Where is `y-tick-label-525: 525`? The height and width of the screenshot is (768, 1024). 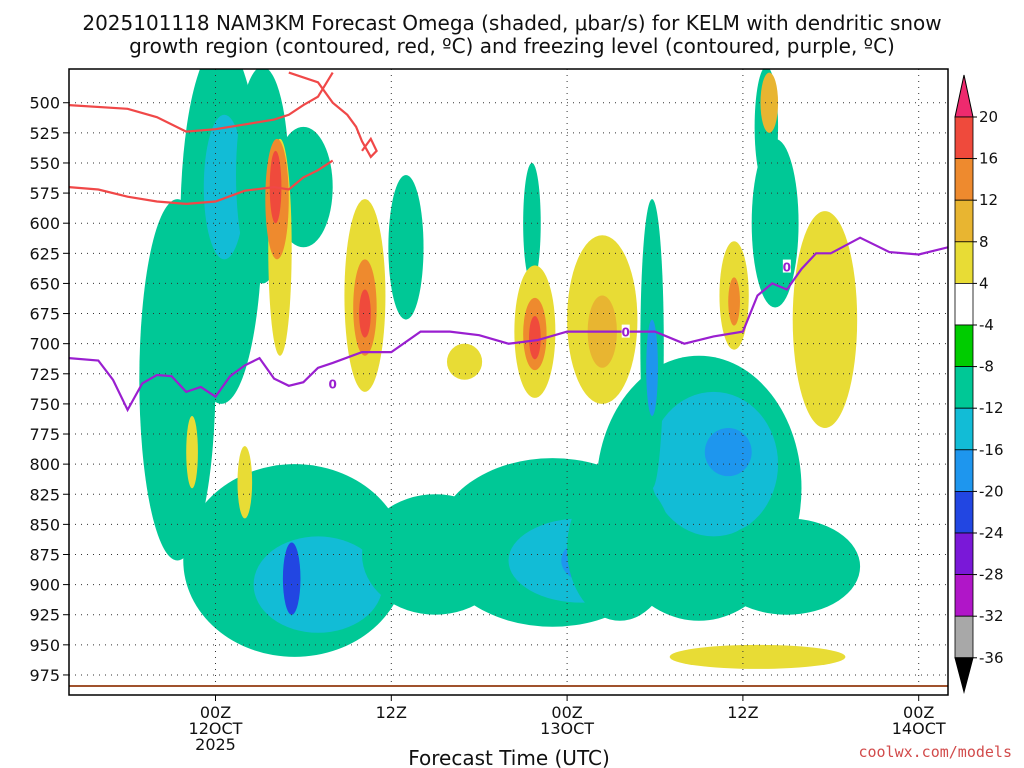
y-tick-label-525: 525 is located at coordinates (44, 133).